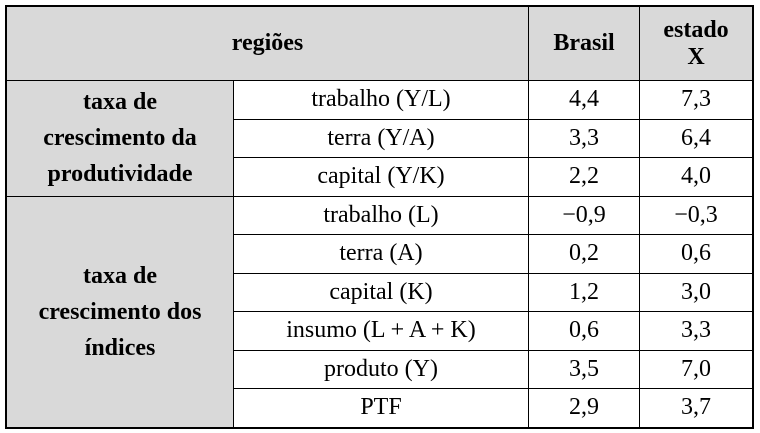 This screenshot has width=760, height=433. What do you see at coordinates (584, 43) in the screenshot?
I see `header-cell: Brasil` at bounding box center [584, 43].